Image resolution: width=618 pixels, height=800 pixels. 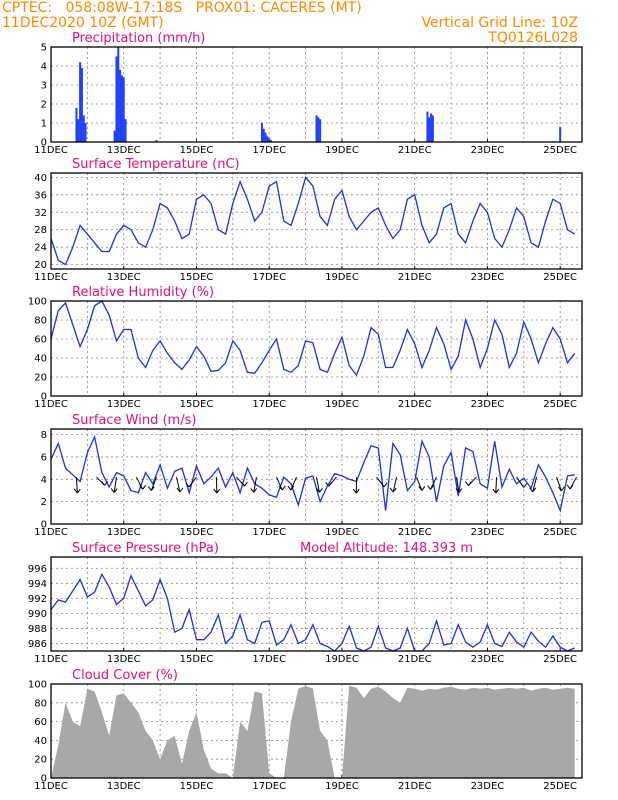 What do you see at coordinates (40, 195) in the screenshot?
I see `y-tick-label: 36` at bounding box center [40, 195].